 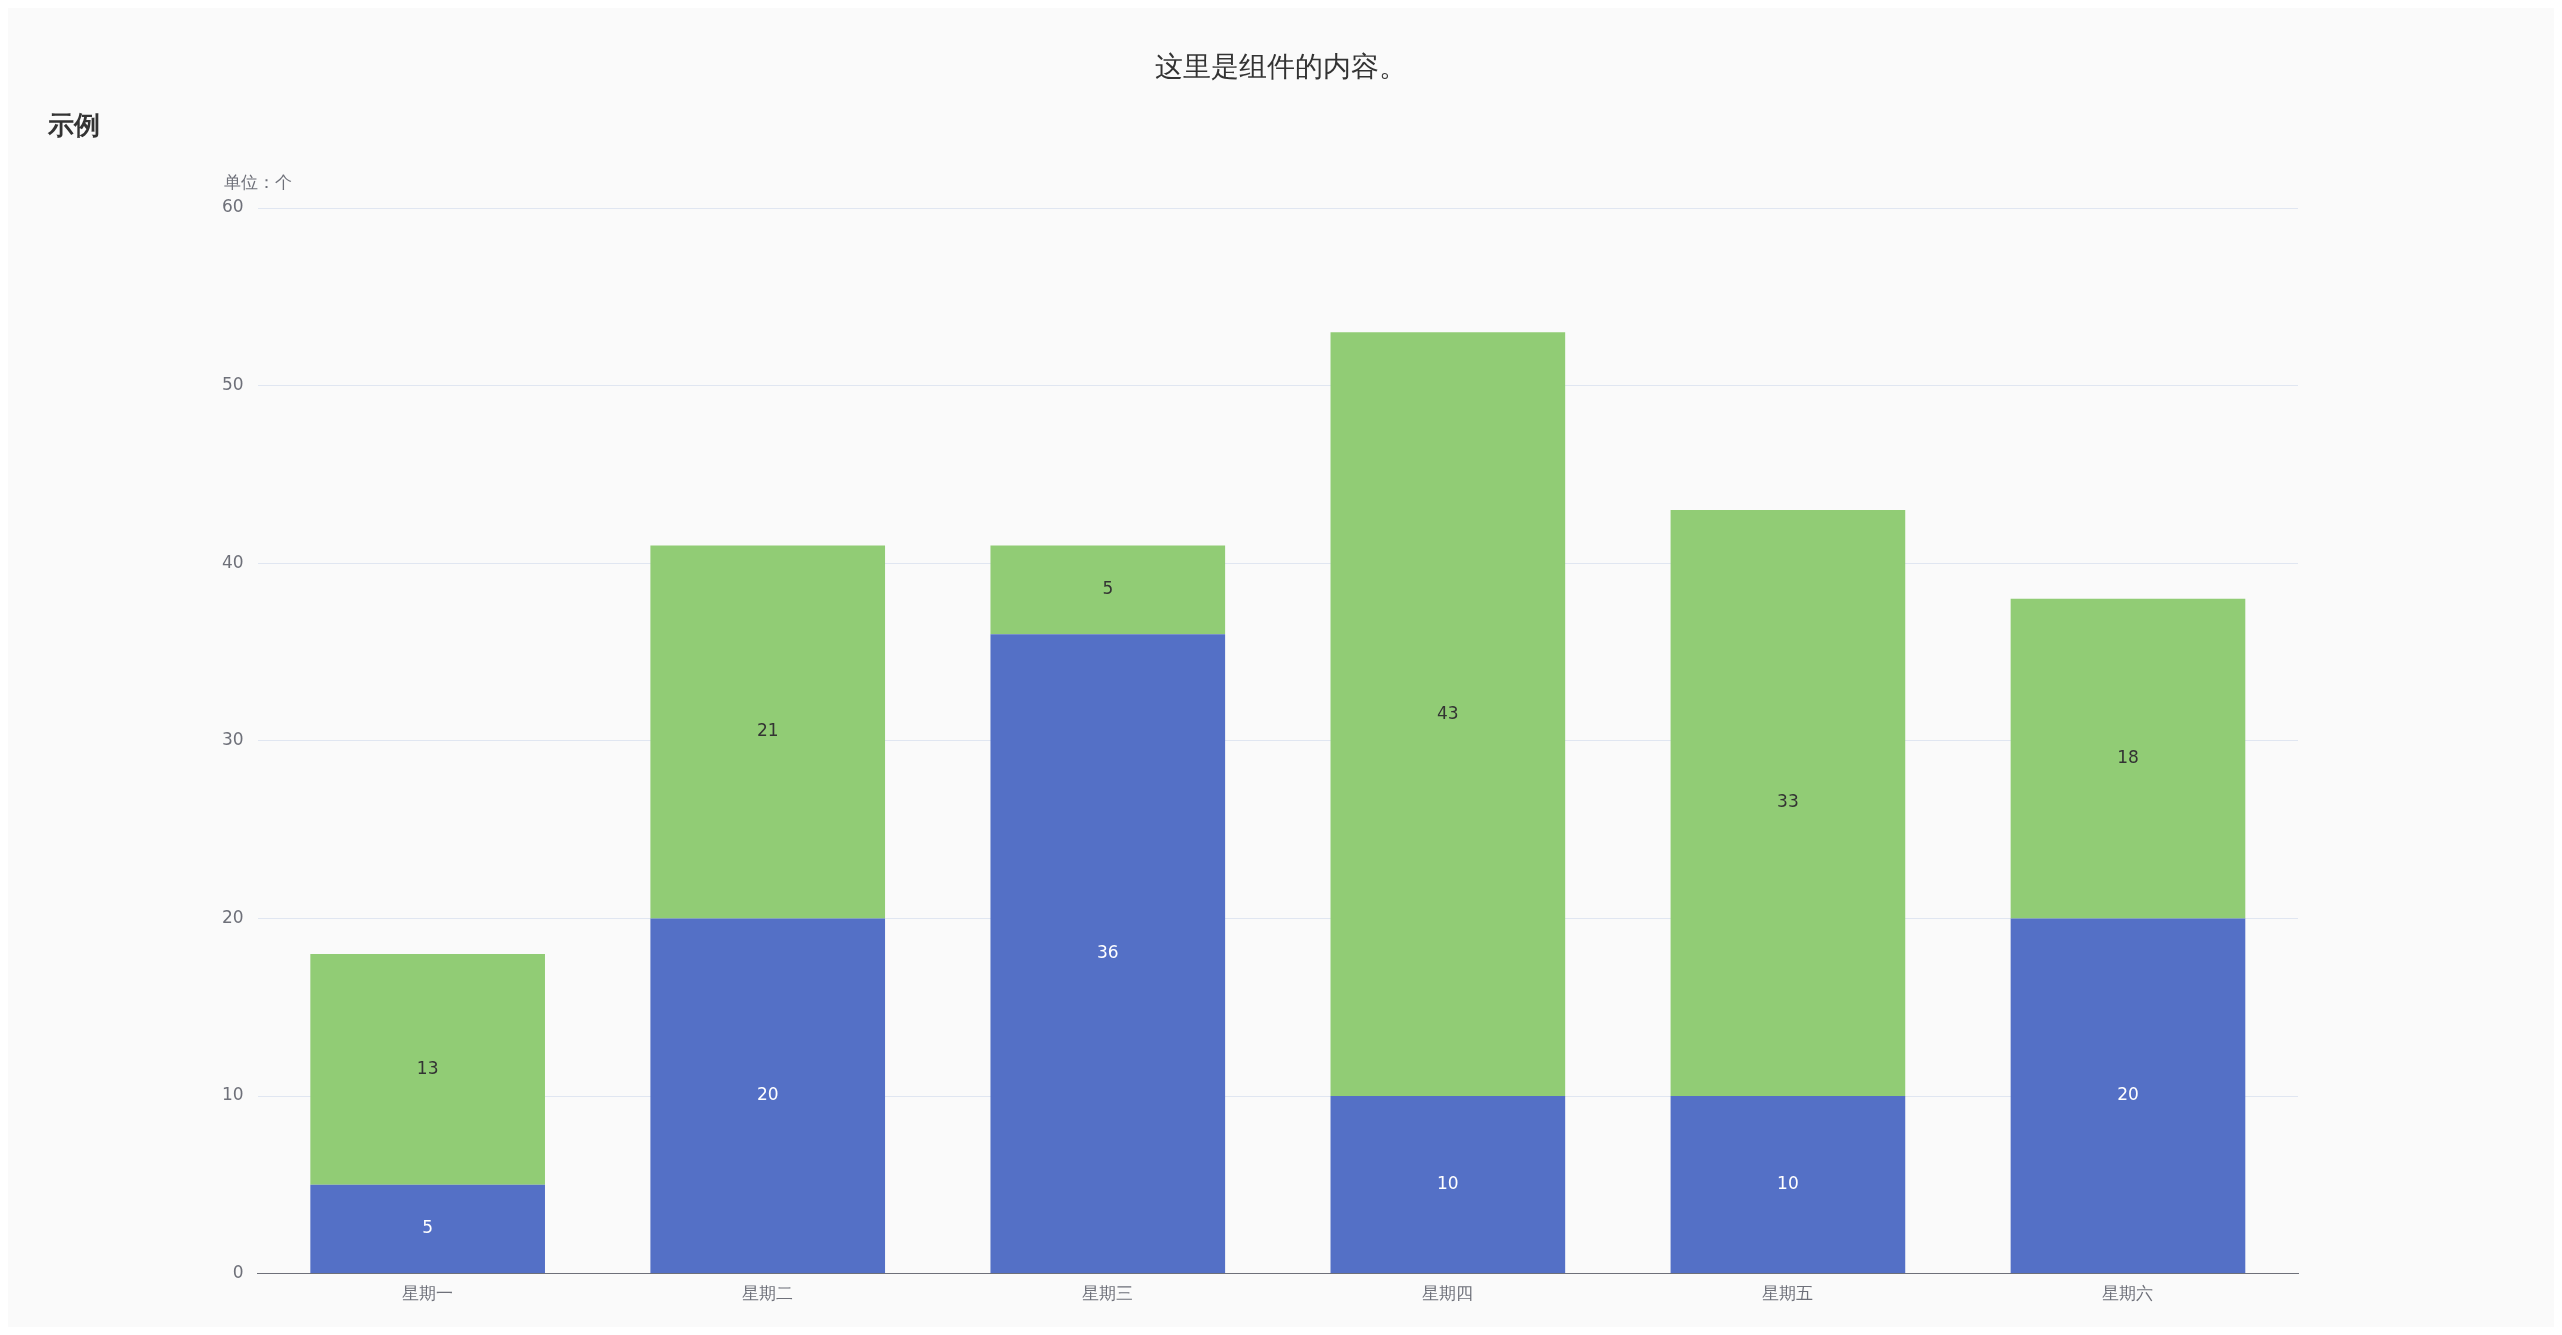 I want to click on data-label: 43, so click(x=1448, y=712).